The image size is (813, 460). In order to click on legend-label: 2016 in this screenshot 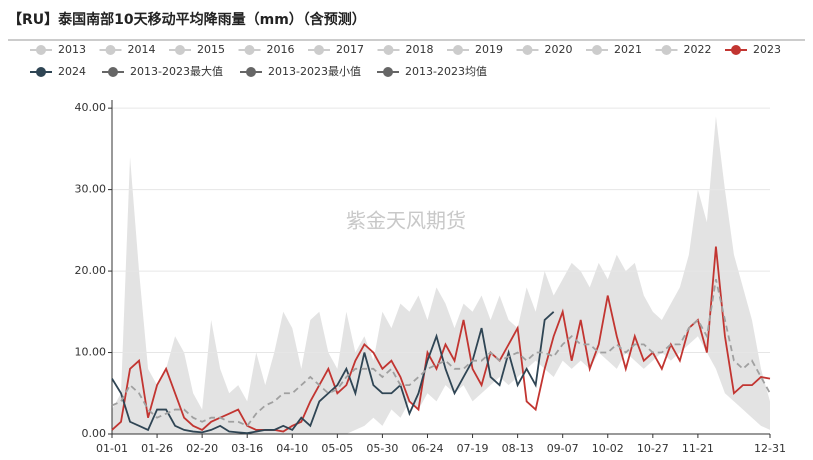, I will do `click(281, 49)`.